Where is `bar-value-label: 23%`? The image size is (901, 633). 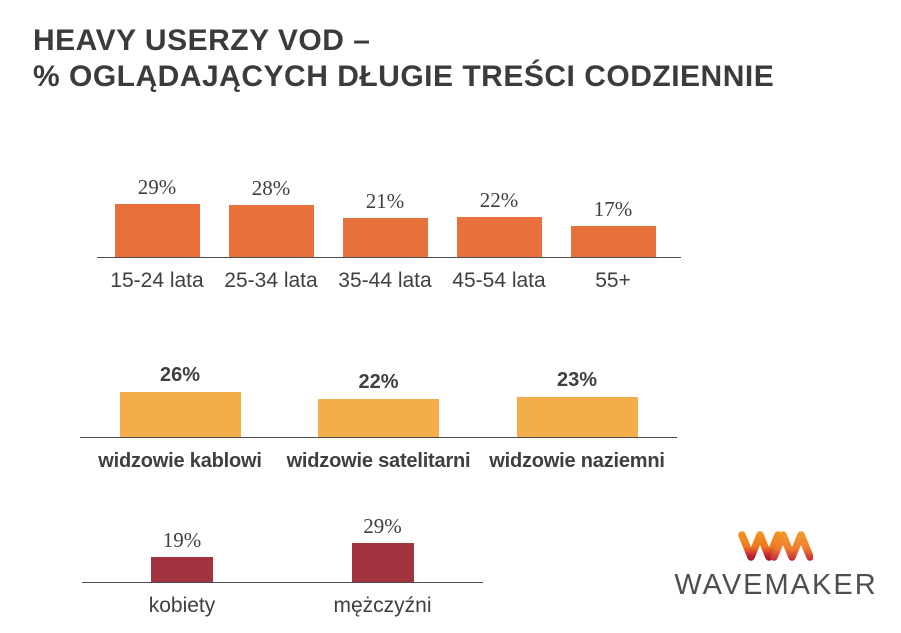
bar-value-label: 23% is located at coordinates (577, 380).